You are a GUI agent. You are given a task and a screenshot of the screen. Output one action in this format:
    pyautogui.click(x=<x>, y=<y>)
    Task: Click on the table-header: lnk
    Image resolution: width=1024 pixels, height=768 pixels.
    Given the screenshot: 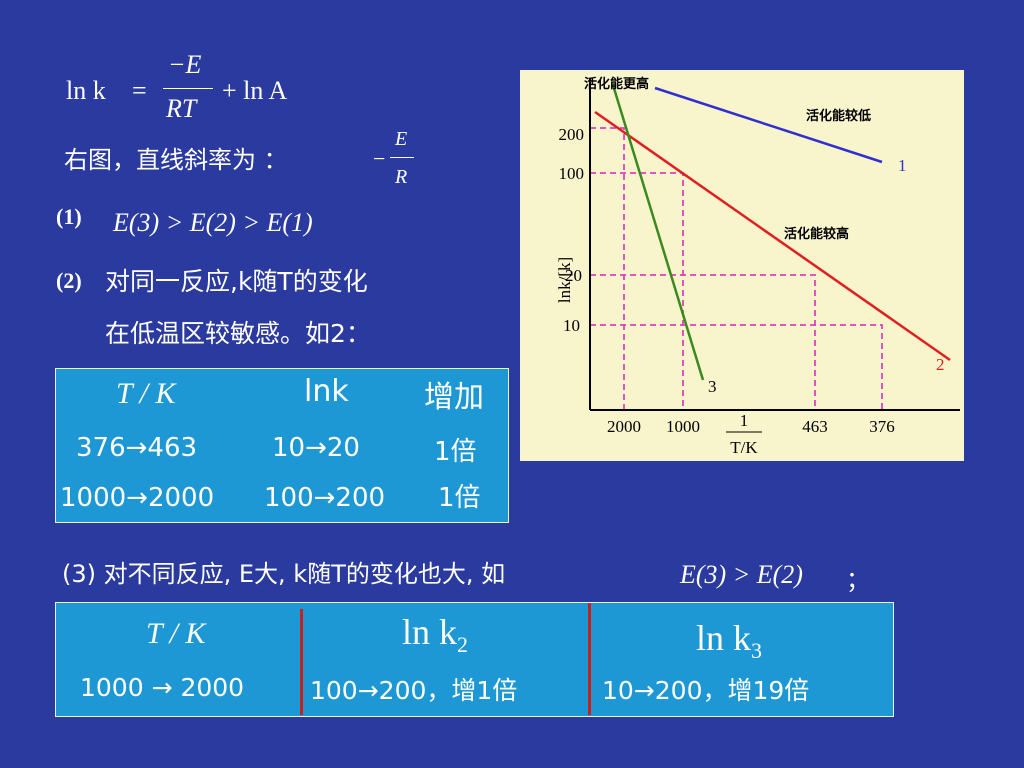 What is the action you would take?
    pyautogui.click(x=326, y=391)
    